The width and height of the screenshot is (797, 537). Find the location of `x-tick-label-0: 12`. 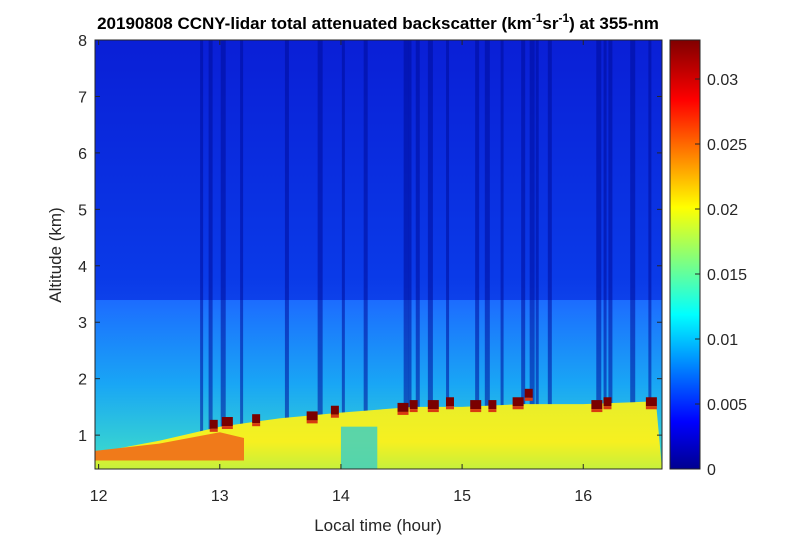

x-tick-label-0: 12 is located at coordinates (99, 496).